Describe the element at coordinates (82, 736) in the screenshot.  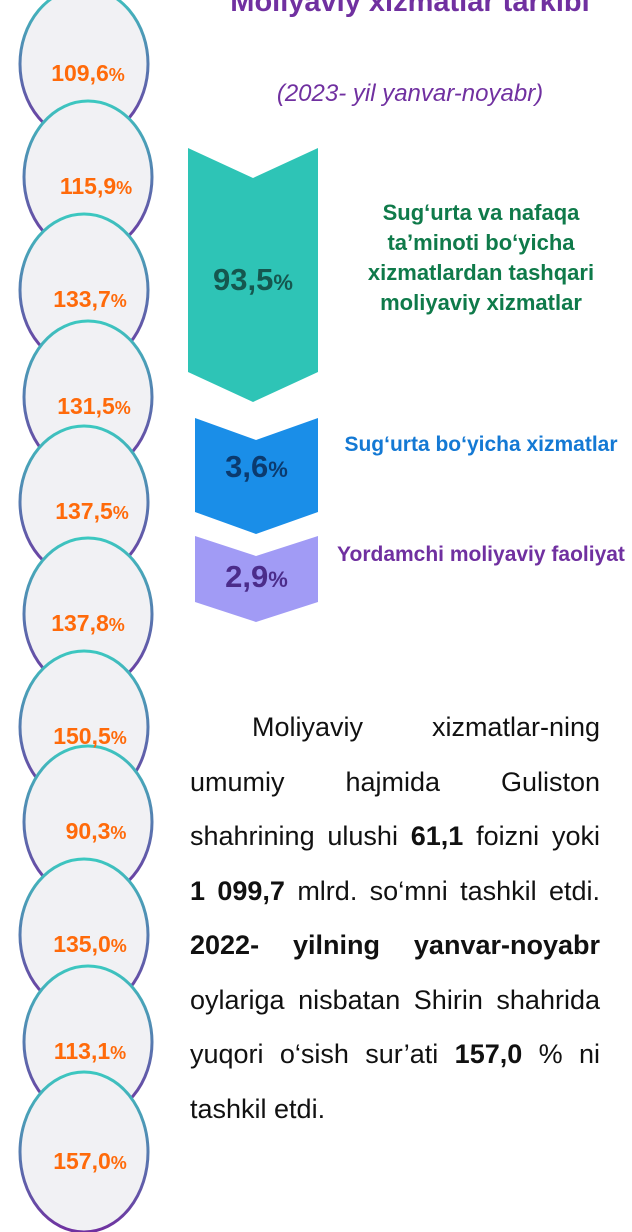
I see `growth-value: 150,5` at that location.